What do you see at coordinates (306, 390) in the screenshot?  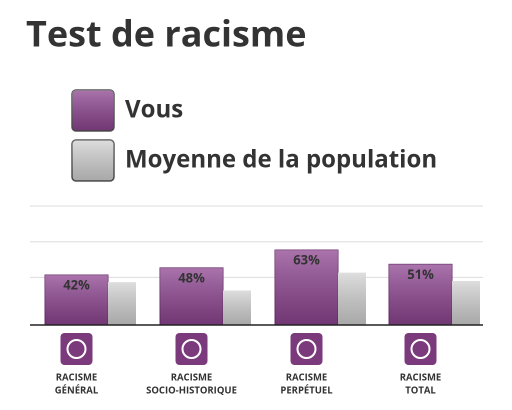 I see `x-tick-label: PERPÉTUEL` at bounding box center [306, 390].